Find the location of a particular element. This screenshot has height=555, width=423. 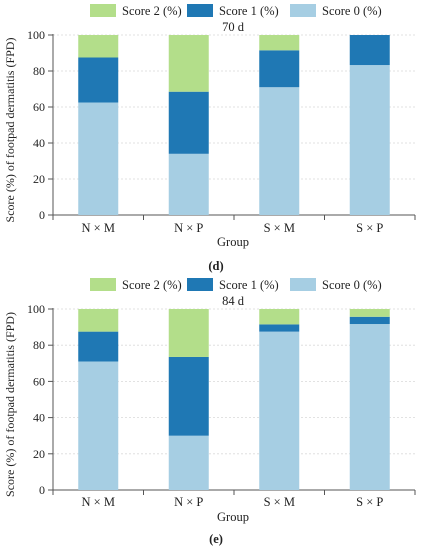

chart-title: 84 d is located at coordinates (233, 301).